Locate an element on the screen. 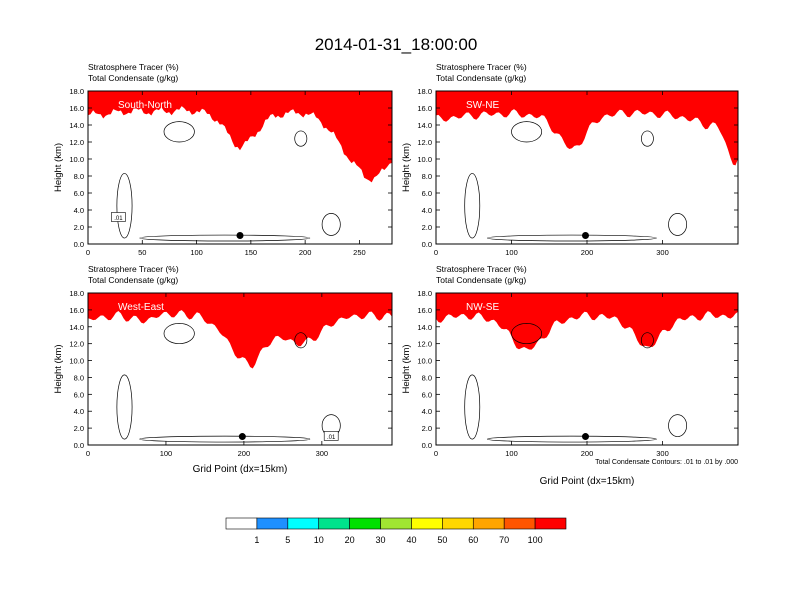  colorbar-label: 100 is located at coordinates (535, 540).